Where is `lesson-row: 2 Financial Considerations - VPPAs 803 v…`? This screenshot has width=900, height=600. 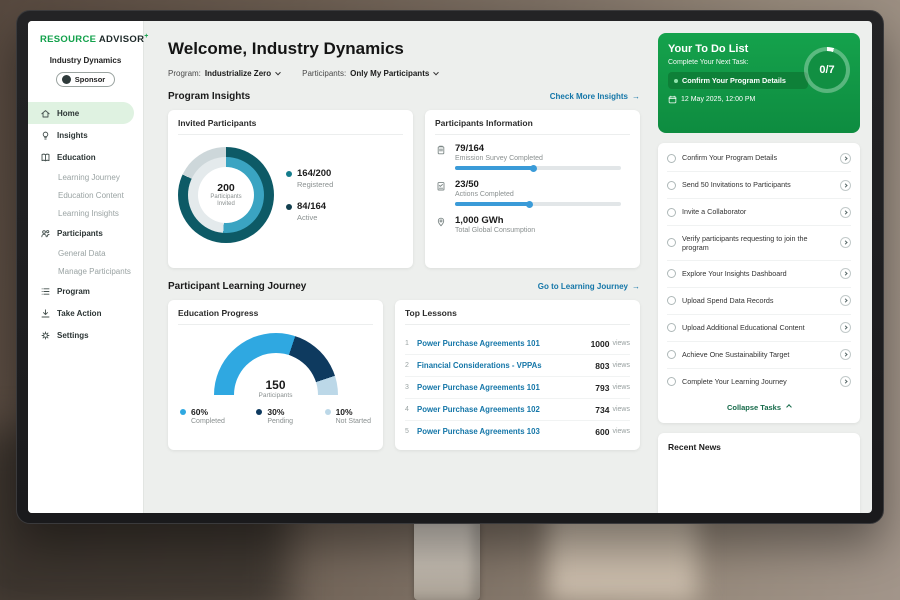
lesson-row: 2 Financial Considerations - VPPAs 803 v… is located at coordinates (517, 366).